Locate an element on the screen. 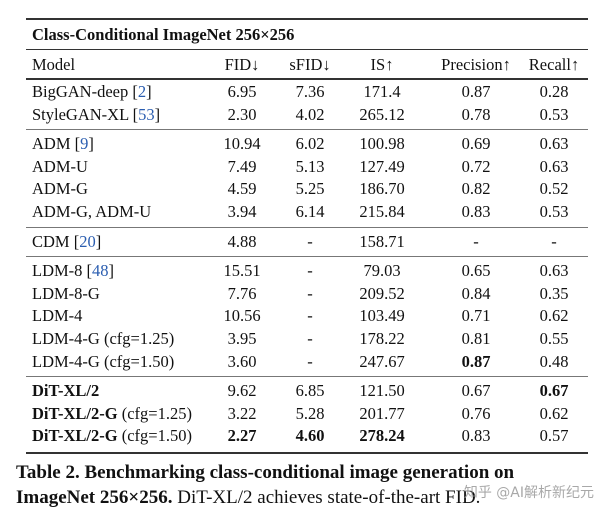 The width and height of the screenshot is (604, 518). fid-value: 3.95 is located at coordinates (242, 338).